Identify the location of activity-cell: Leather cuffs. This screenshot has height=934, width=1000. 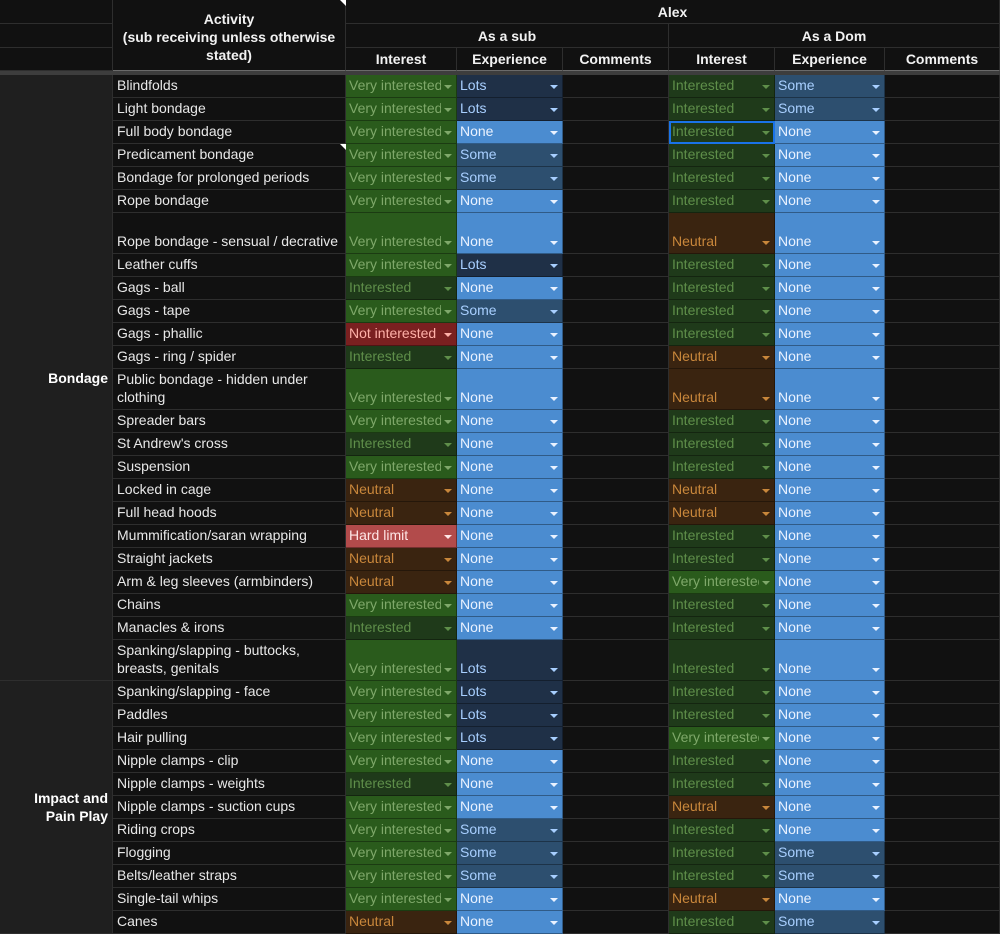
(229, 265).